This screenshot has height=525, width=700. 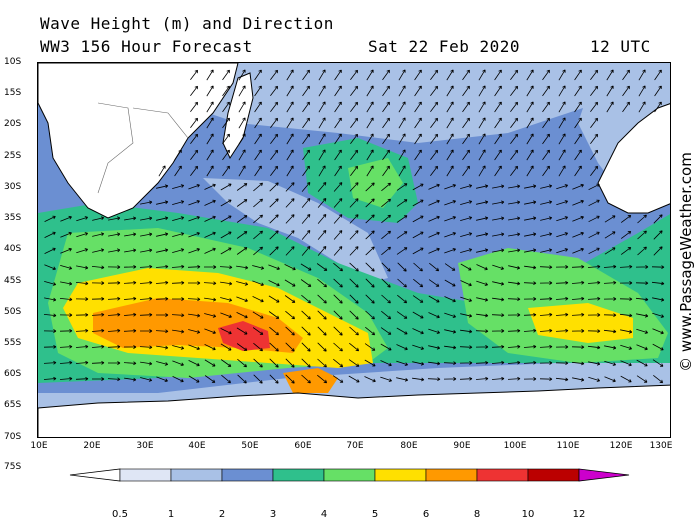 What do you see at coordinates (303, 446) in the screenshot?
I see `lon-label: 60E` at bounding box center [303, 446].